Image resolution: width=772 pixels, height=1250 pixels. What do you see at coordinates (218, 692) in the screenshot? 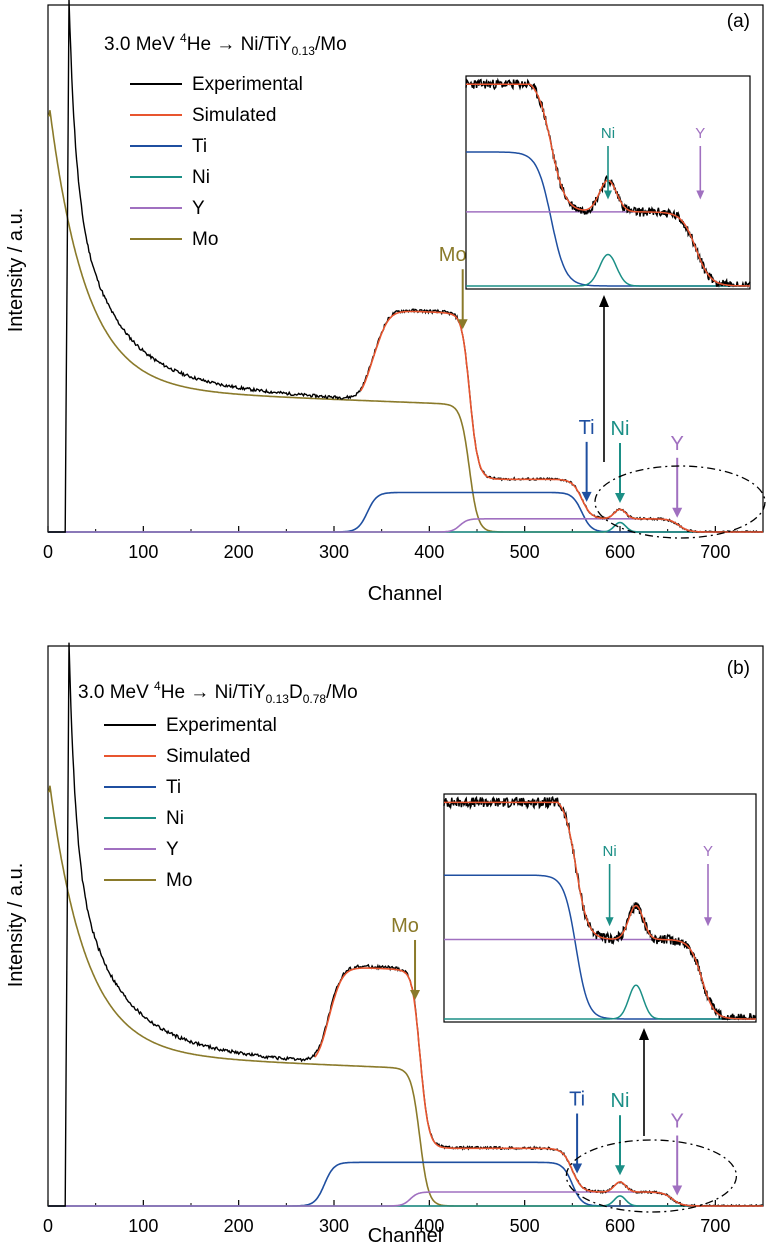
I see `chart-title: 3.0 MeV 4He → Ni/TiY0.13D0.78/Mo` at bounding box center [218, 692].